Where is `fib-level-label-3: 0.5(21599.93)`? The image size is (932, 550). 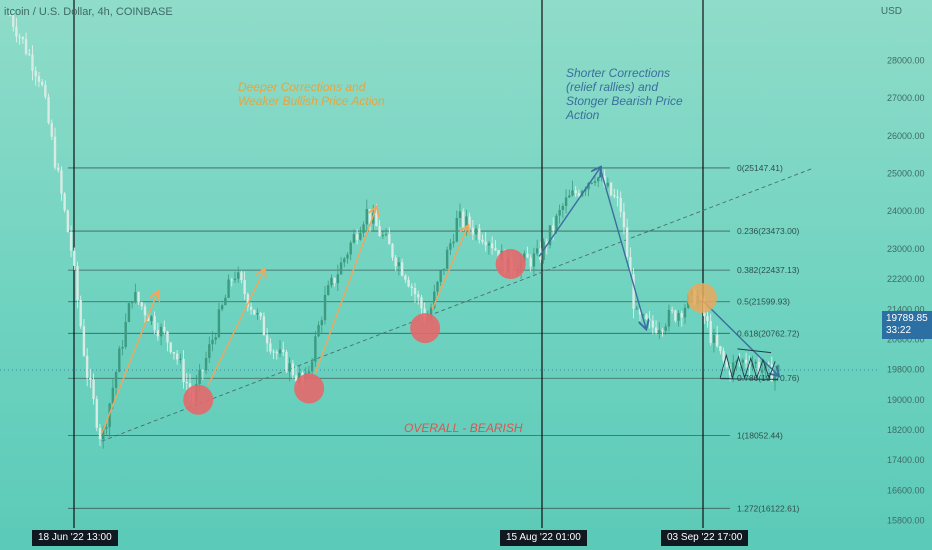 fib-level-label-3: 0.5(21599.93) is located at coordinates (763, 302).